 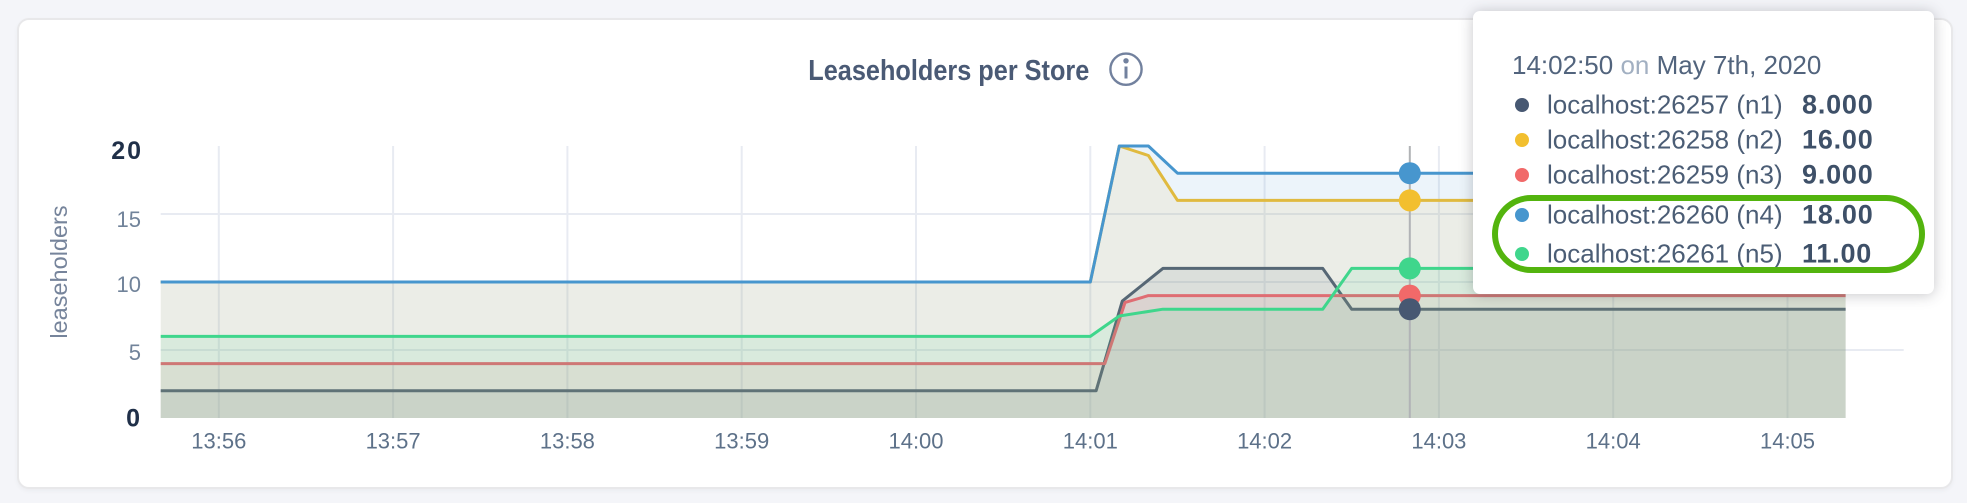 What do you see at coordinates (134, 419) in the screenshot?
I see `svg-text: 0` at bounding box center [134, 419].